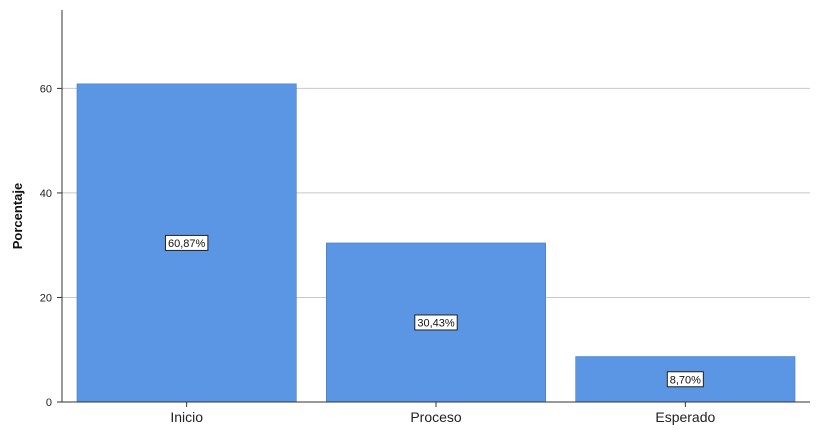  I want to click on x-category-label: Esperado, so click(685, 417).